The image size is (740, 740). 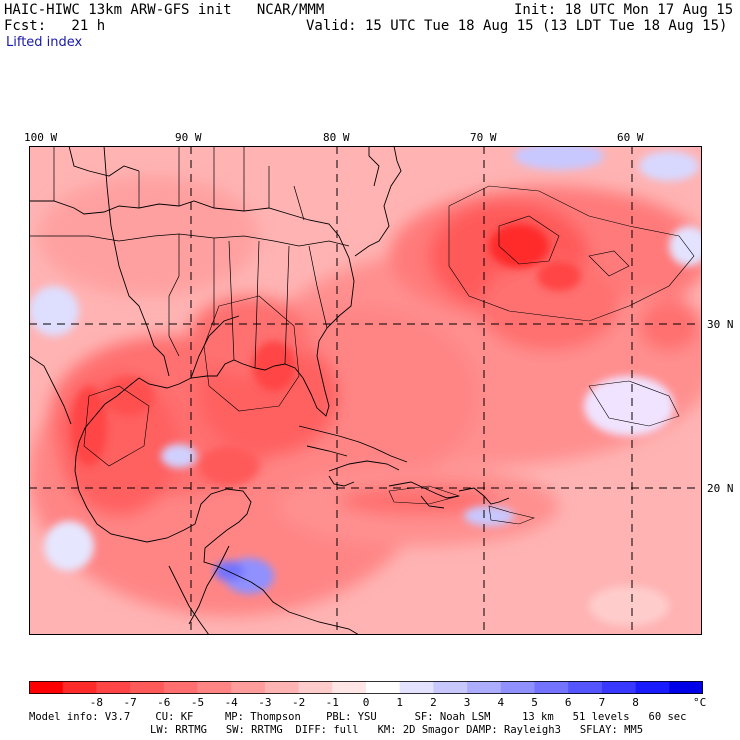 I want to click on colorbar-tick-label: -4, so click(x=231, y=702).